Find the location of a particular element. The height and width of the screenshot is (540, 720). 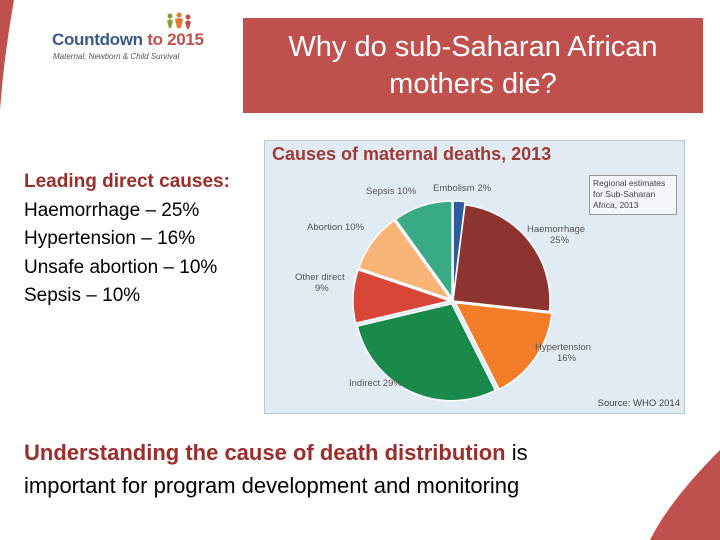

cause-item: Hypertension – 16% is located at coordinates (110, 238).